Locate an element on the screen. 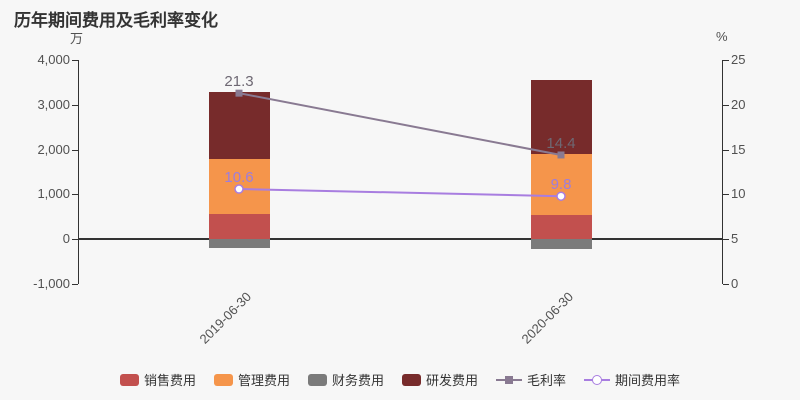 The width and height of the screenshot is (800, 400). legend-label-finance-expense: 财务费用 is located at coordinates (357, 380).